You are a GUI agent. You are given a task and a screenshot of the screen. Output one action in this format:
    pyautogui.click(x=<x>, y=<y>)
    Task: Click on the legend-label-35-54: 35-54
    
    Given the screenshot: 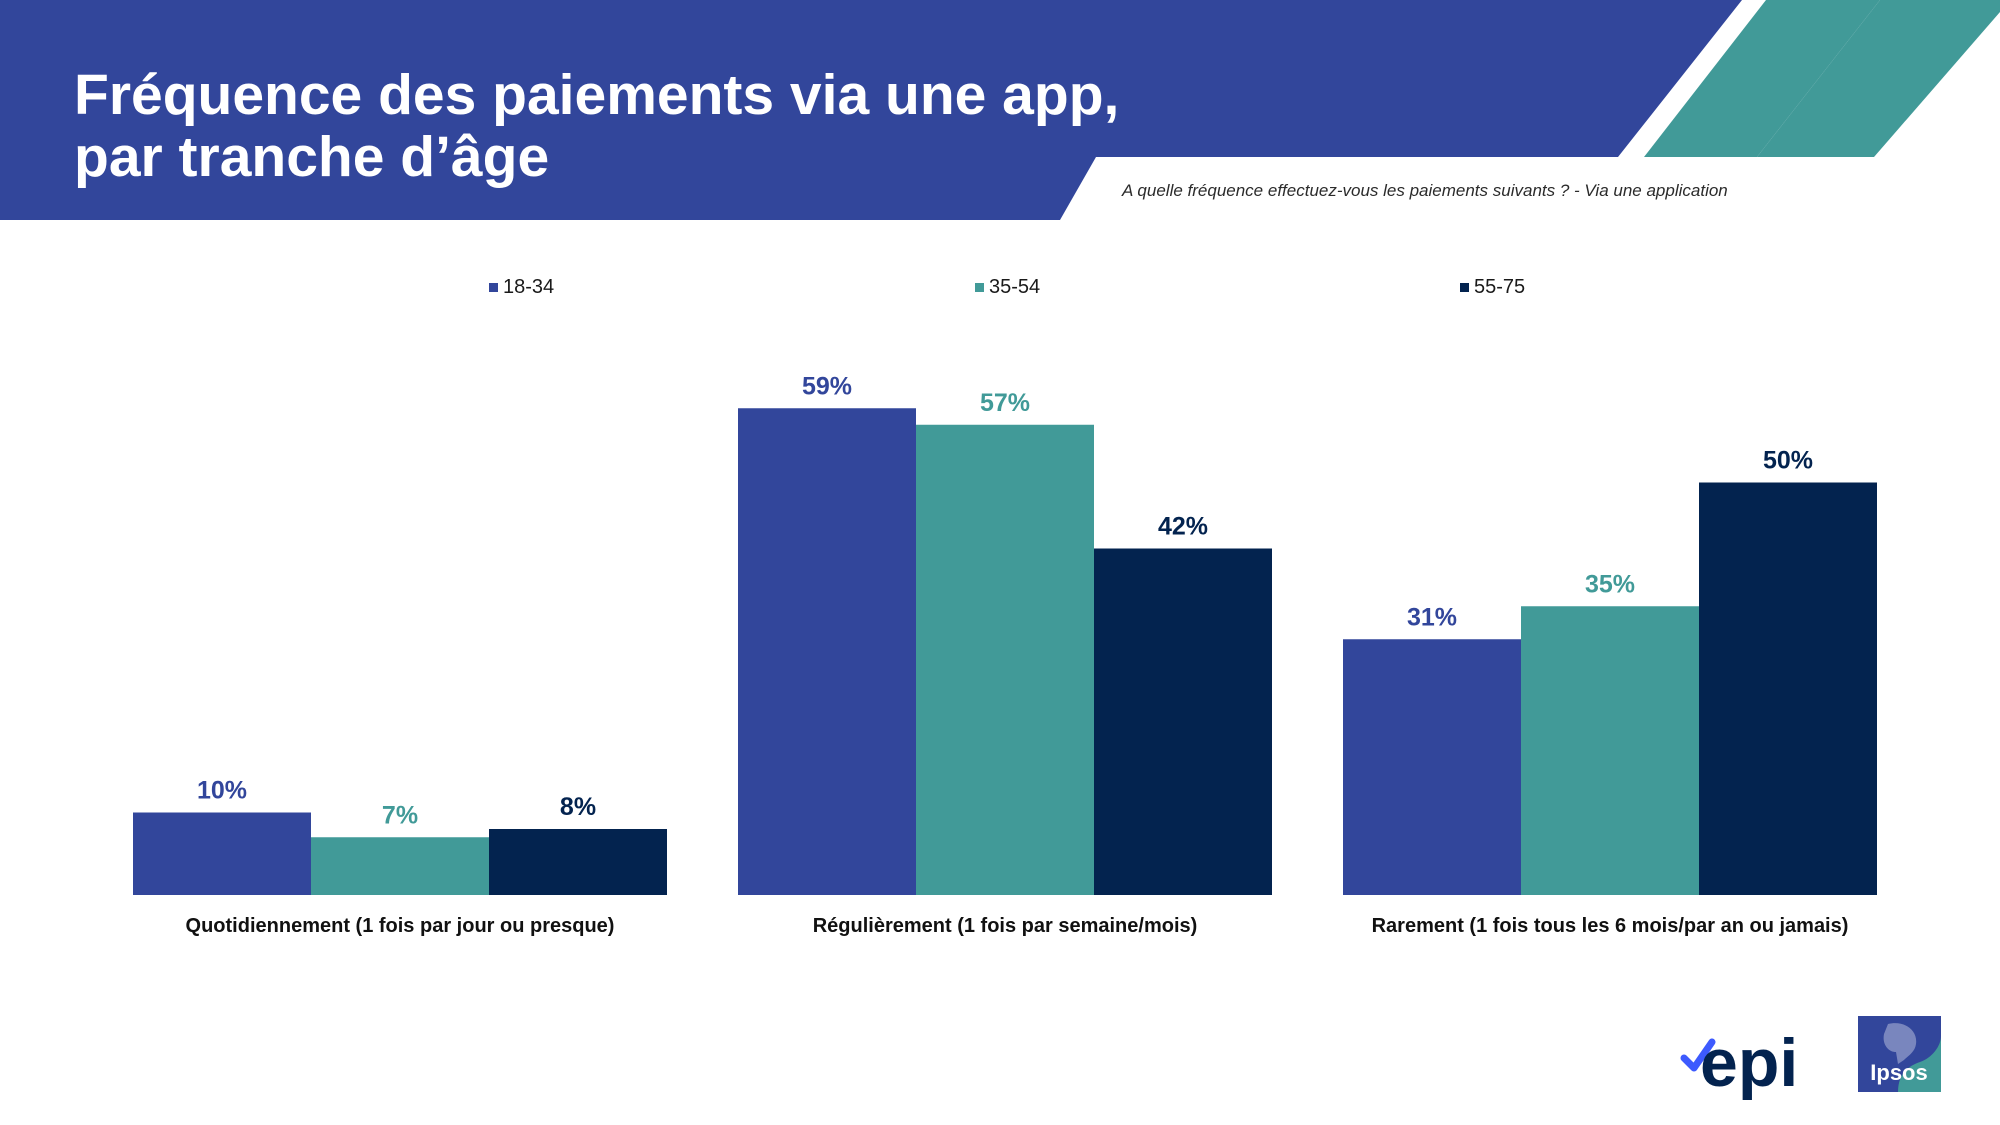 What is the action you would take?
    pyautogui.click(x=1015, y=286)
    